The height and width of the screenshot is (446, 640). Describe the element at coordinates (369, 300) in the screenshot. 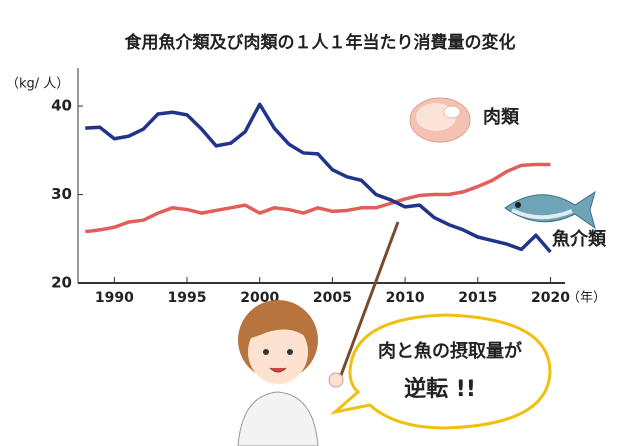

I see `pointer` at that location.